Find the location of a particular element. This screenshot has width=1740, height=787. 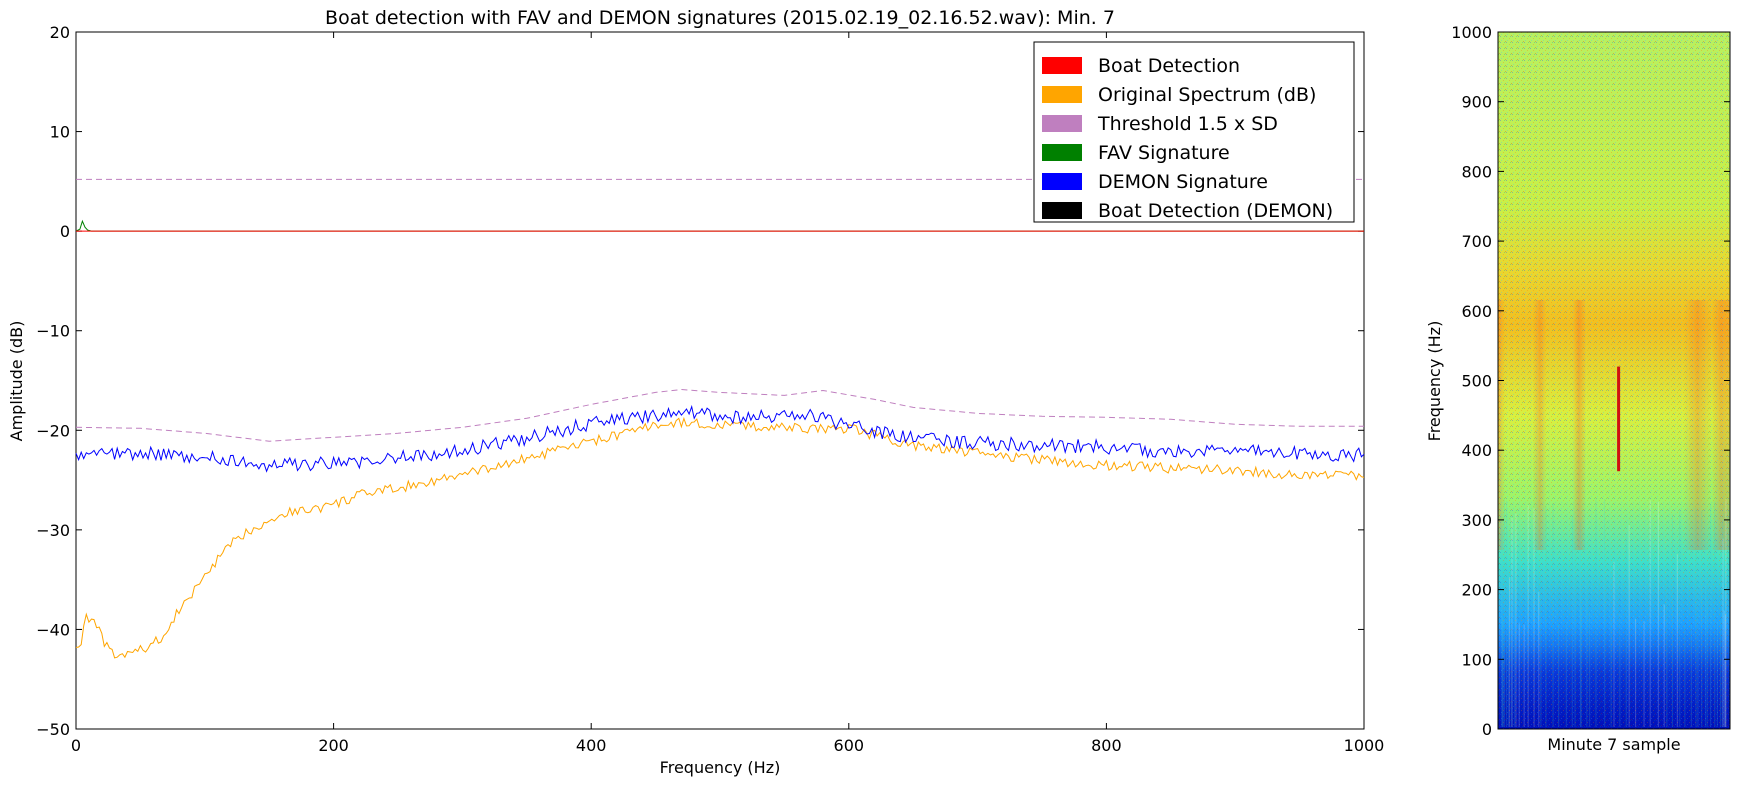

legend-entry: Threshold 1.5 x SD is located at coordinates (1187, 124).